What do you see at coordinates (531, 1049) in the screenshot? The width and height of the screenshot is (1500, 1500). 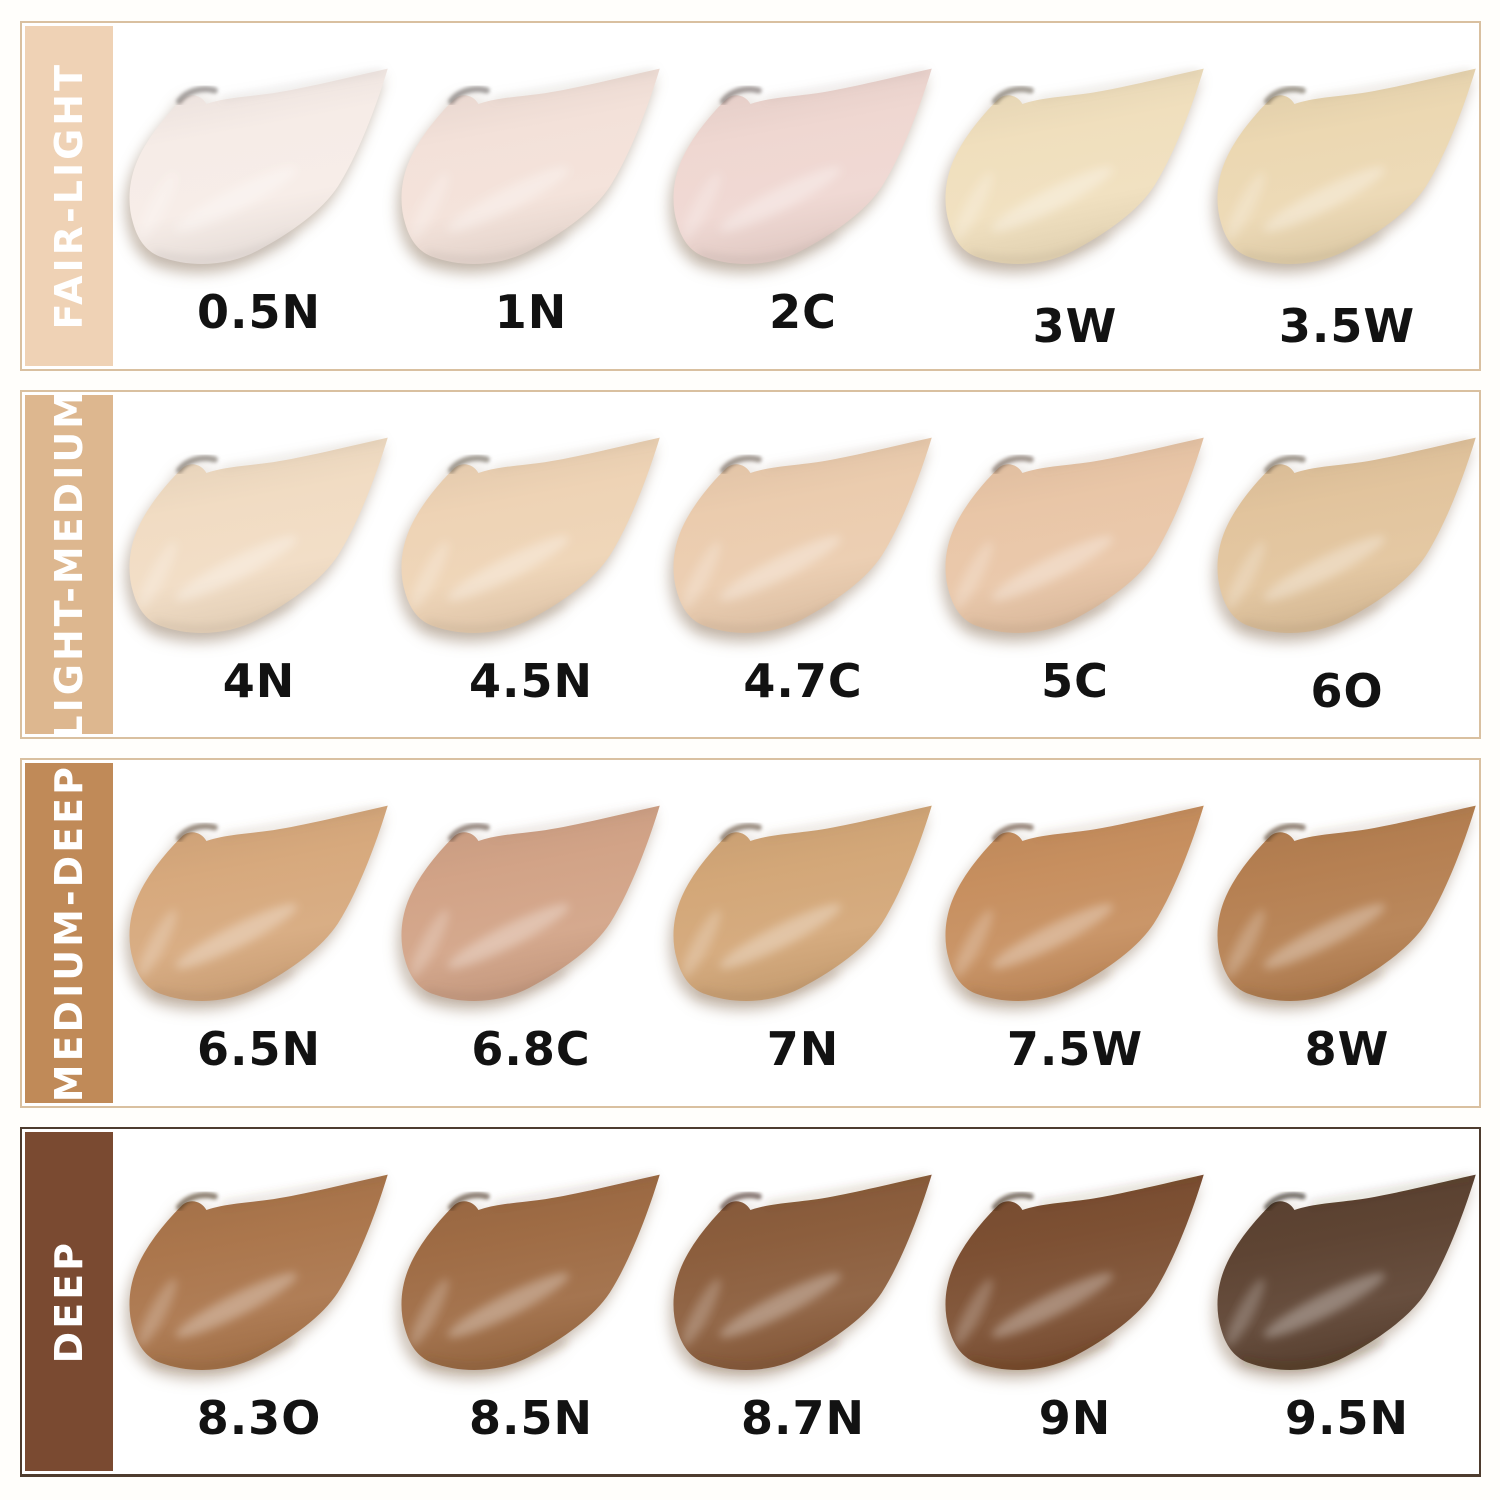 I see `shade-label: 6.8C` at bounding box center [531, 1049].